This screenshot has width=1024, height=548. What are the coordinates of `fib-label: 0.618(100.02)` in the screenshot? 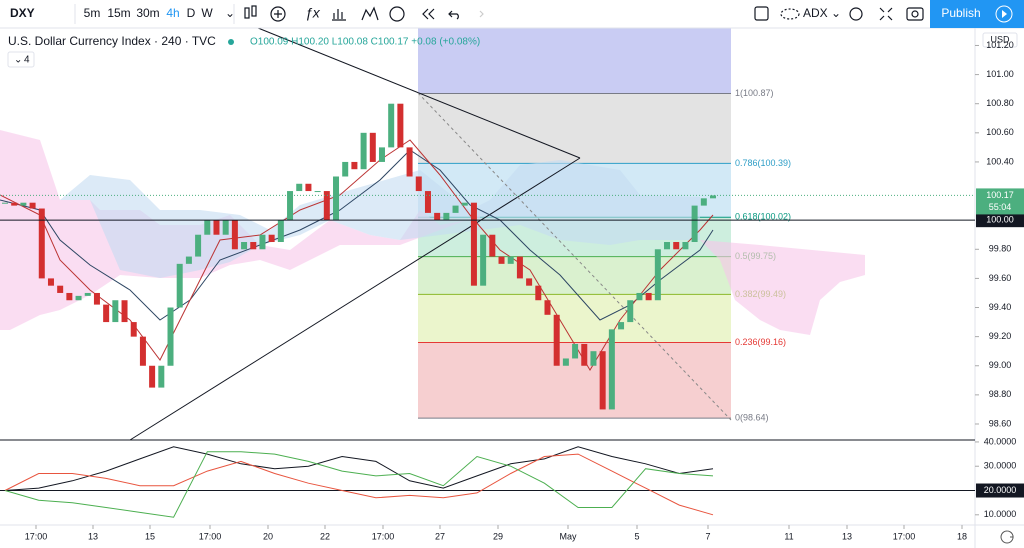 It's located at (763, 217).